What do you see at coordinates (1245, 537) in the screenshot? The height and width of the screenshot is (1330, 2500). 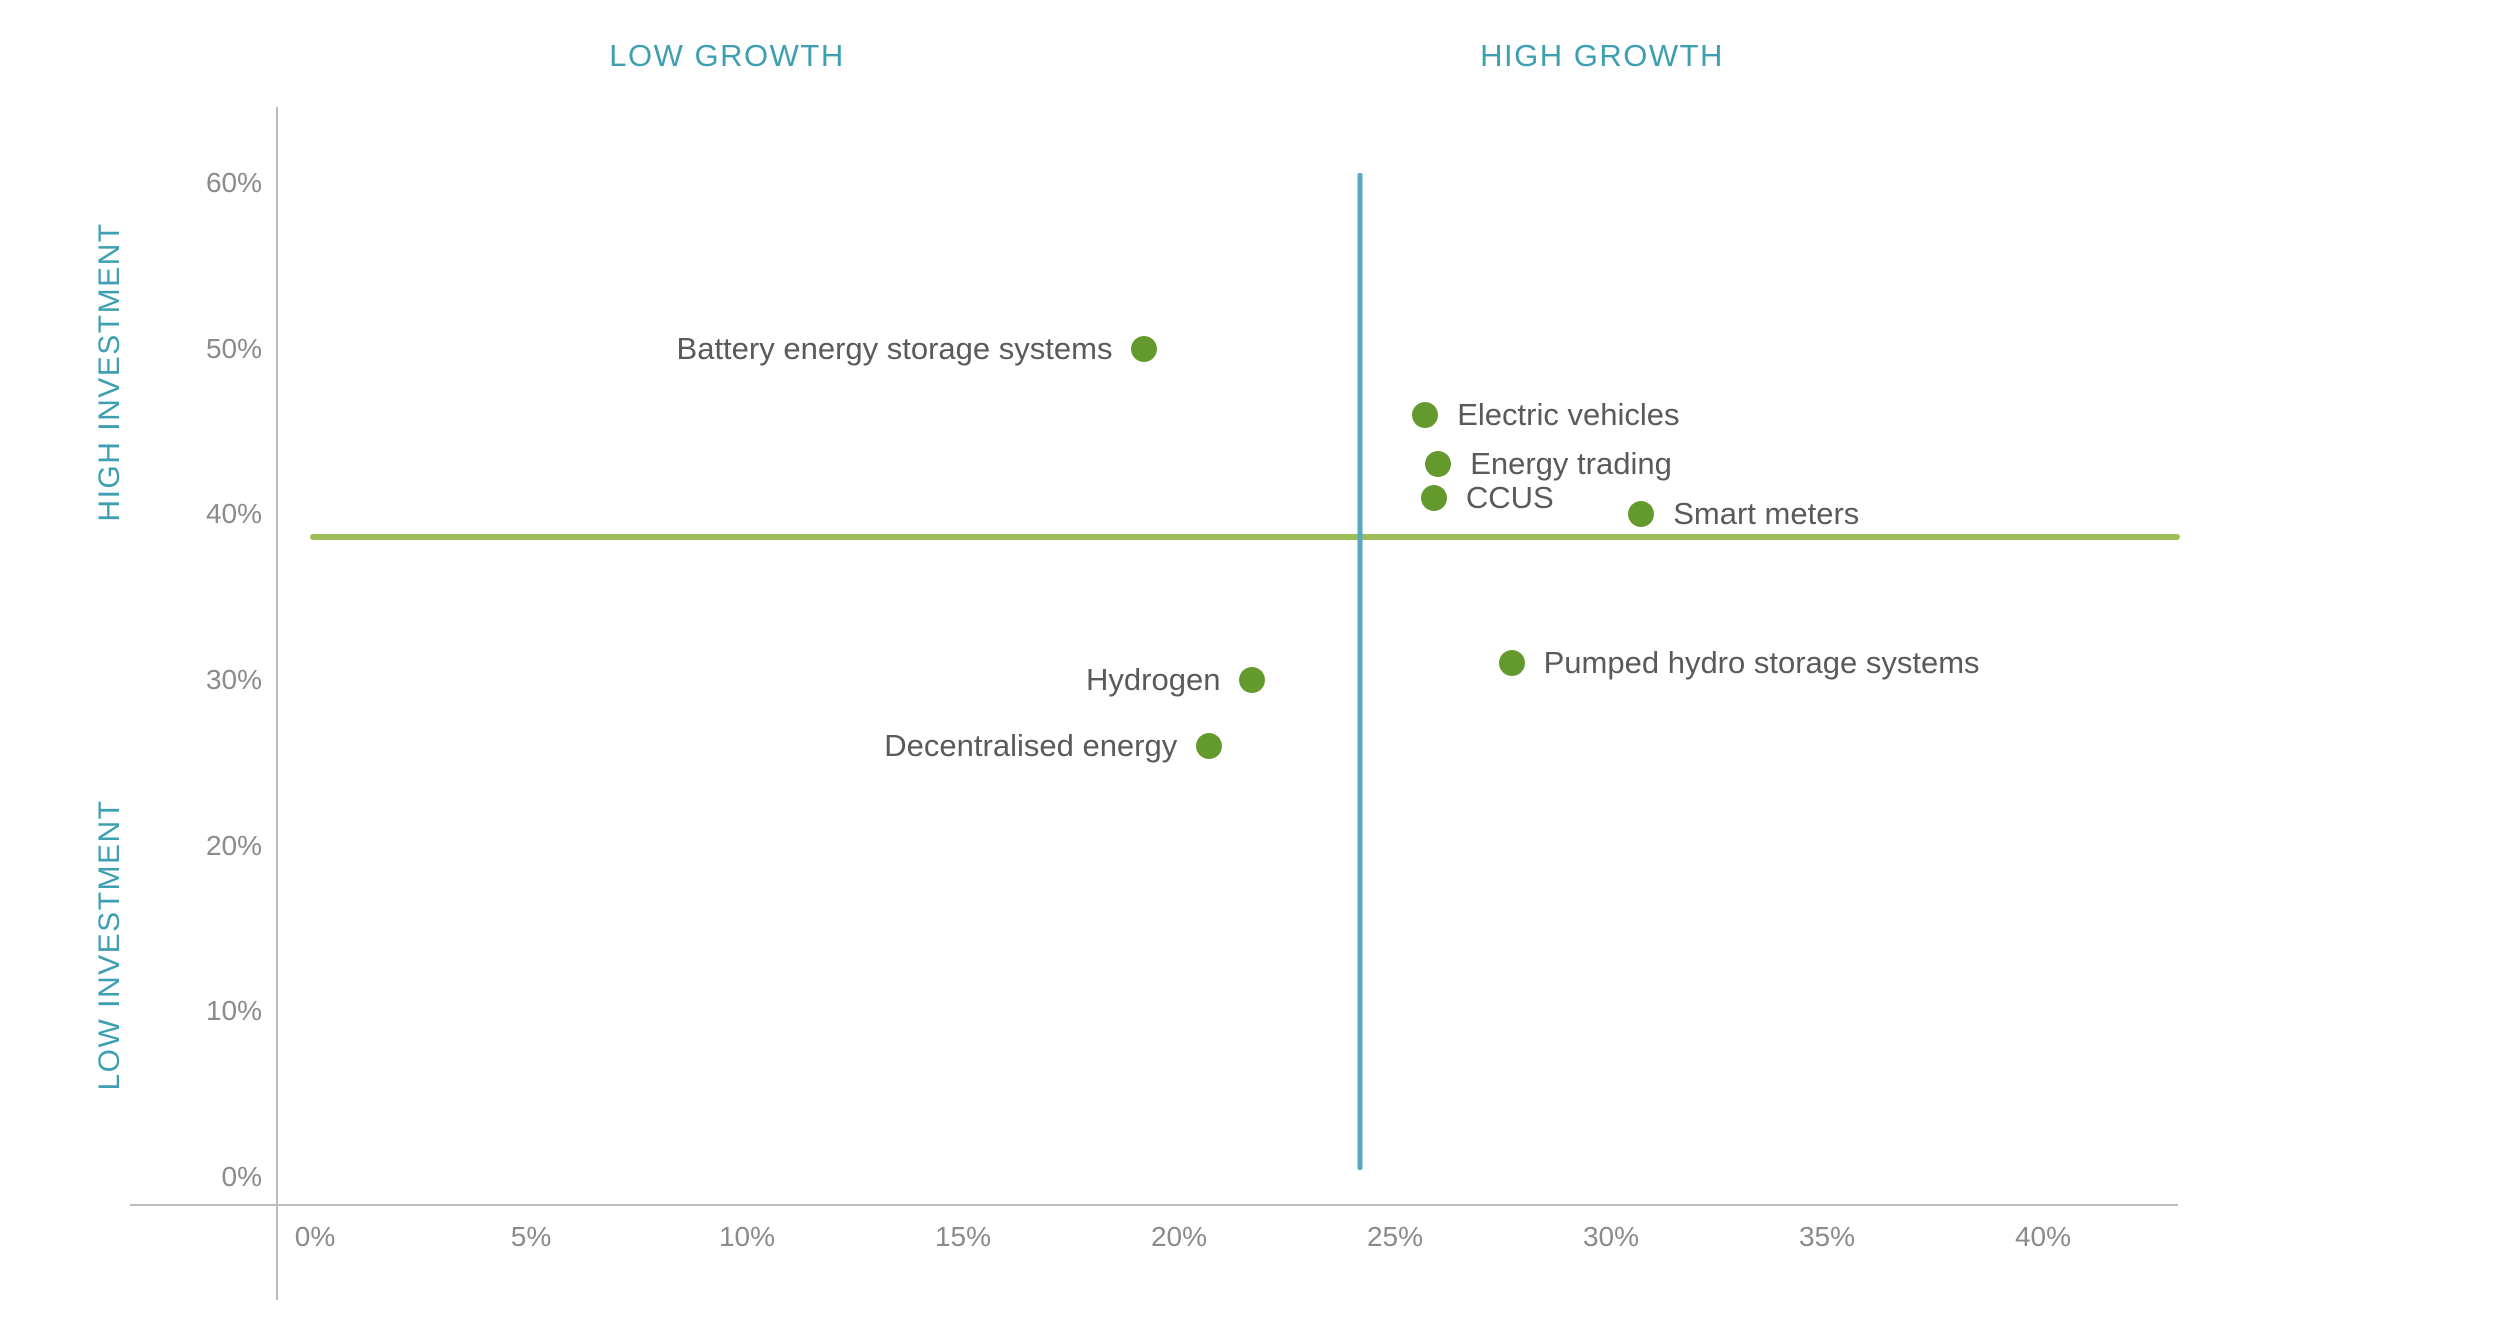 I see `investment-threshold-line` at bounding box center [1245, 537].